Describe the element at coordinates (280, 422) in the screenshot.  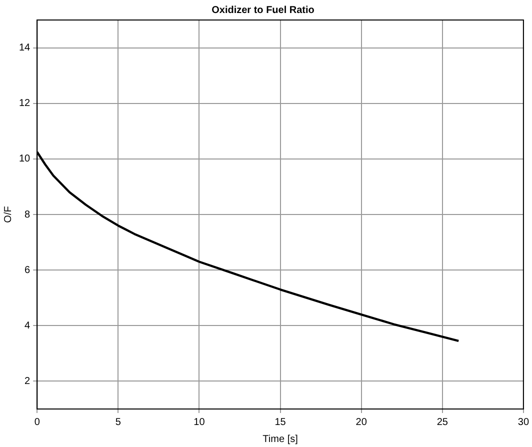
I see `x-tick-label: 15` at that location.